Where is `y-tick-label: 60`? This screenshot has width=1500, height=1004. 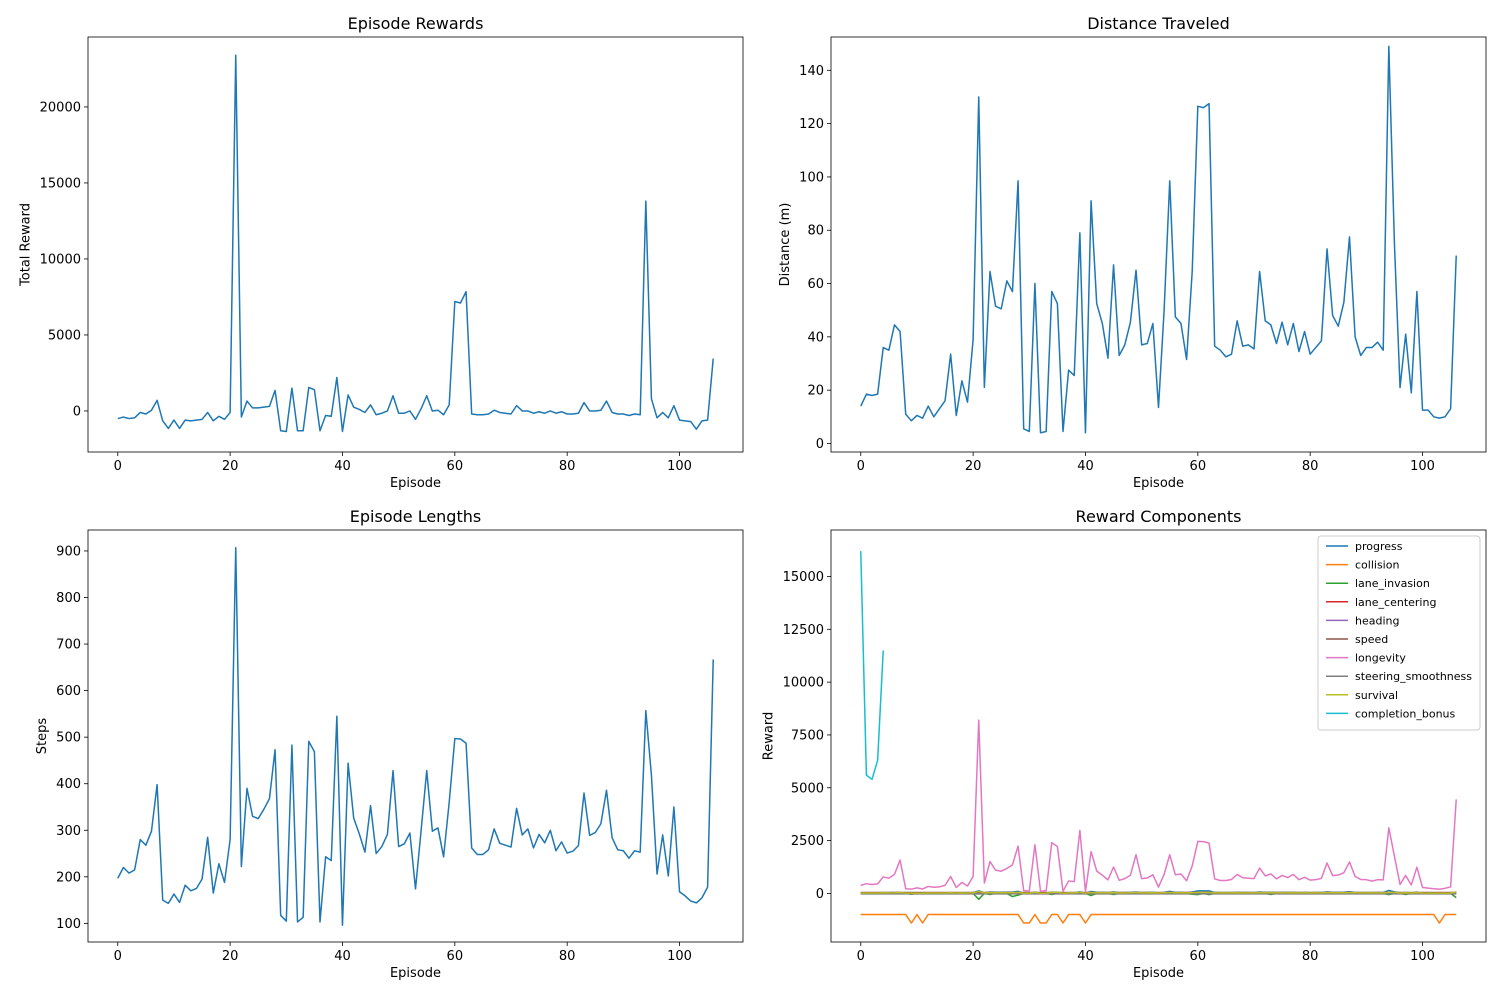
y-tick-label: 60 is located at coordinates (815, 284).